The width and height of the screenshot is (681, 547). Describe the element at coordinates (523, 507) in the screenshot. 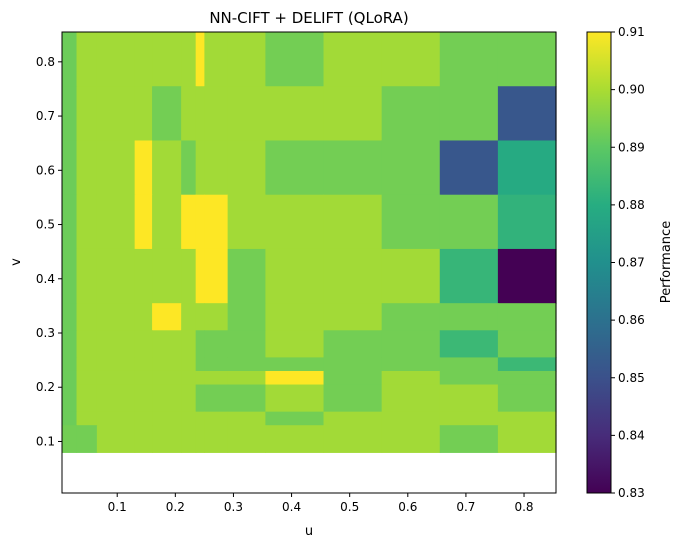

I see `x-tick-label: 0.8` at that location.